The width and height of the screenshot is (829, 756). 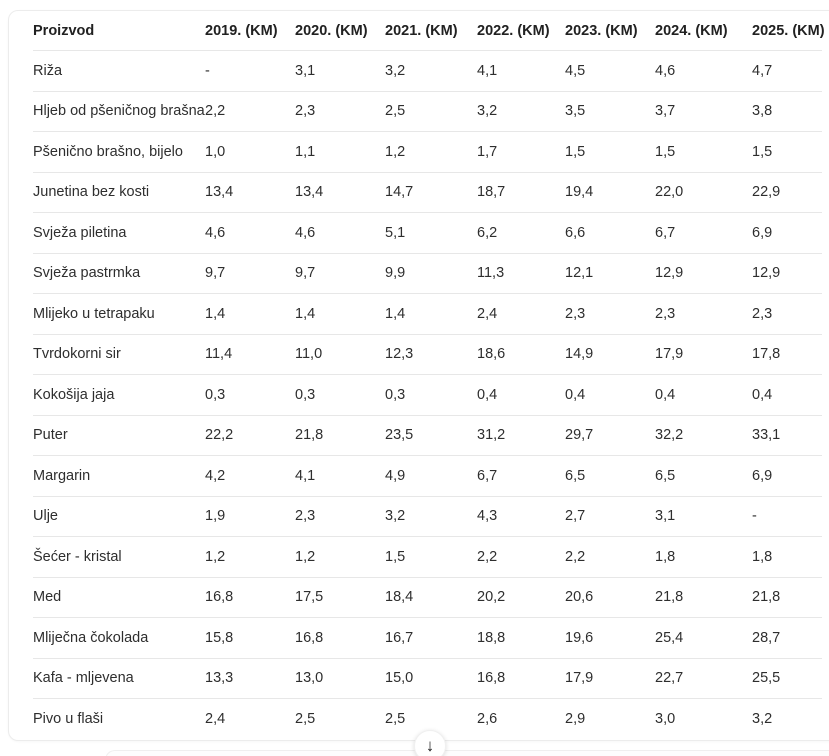 I want to click on price-cell: 3,0, so click(x=665, y=718).